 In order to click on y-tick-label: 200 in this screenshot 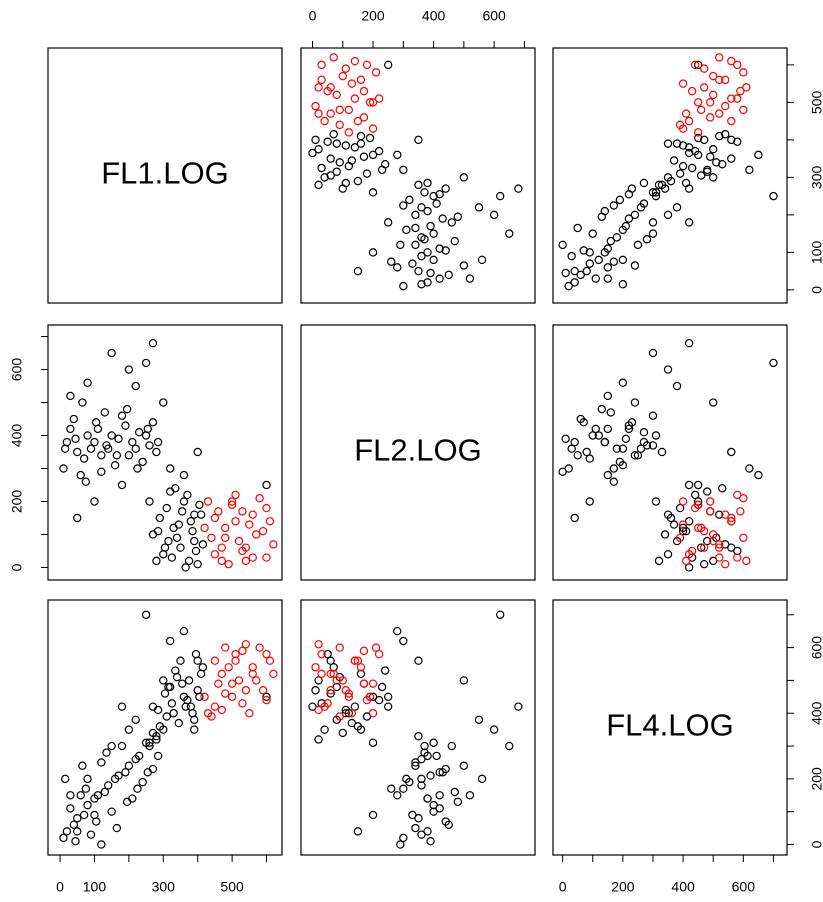, I will do `click(17, 502)`.